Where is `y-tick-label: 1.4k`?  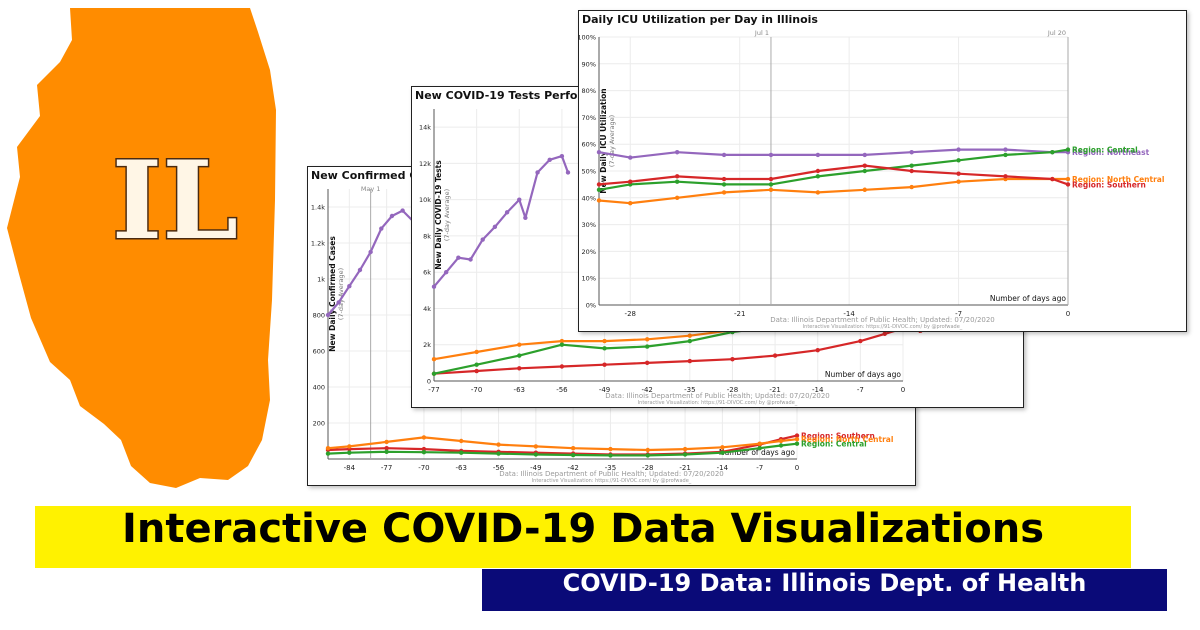 y-tick-label: 1.4k is located at coordinates (318, 208).